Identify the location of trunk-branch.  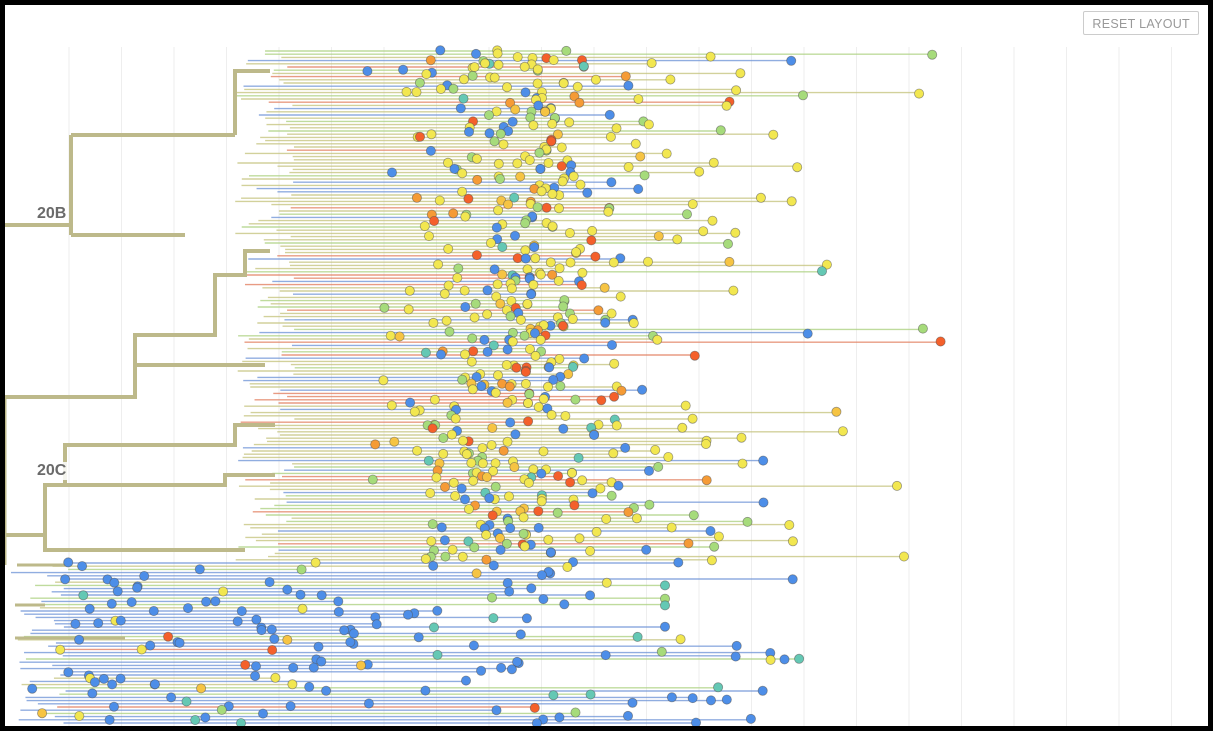
(65, 518).